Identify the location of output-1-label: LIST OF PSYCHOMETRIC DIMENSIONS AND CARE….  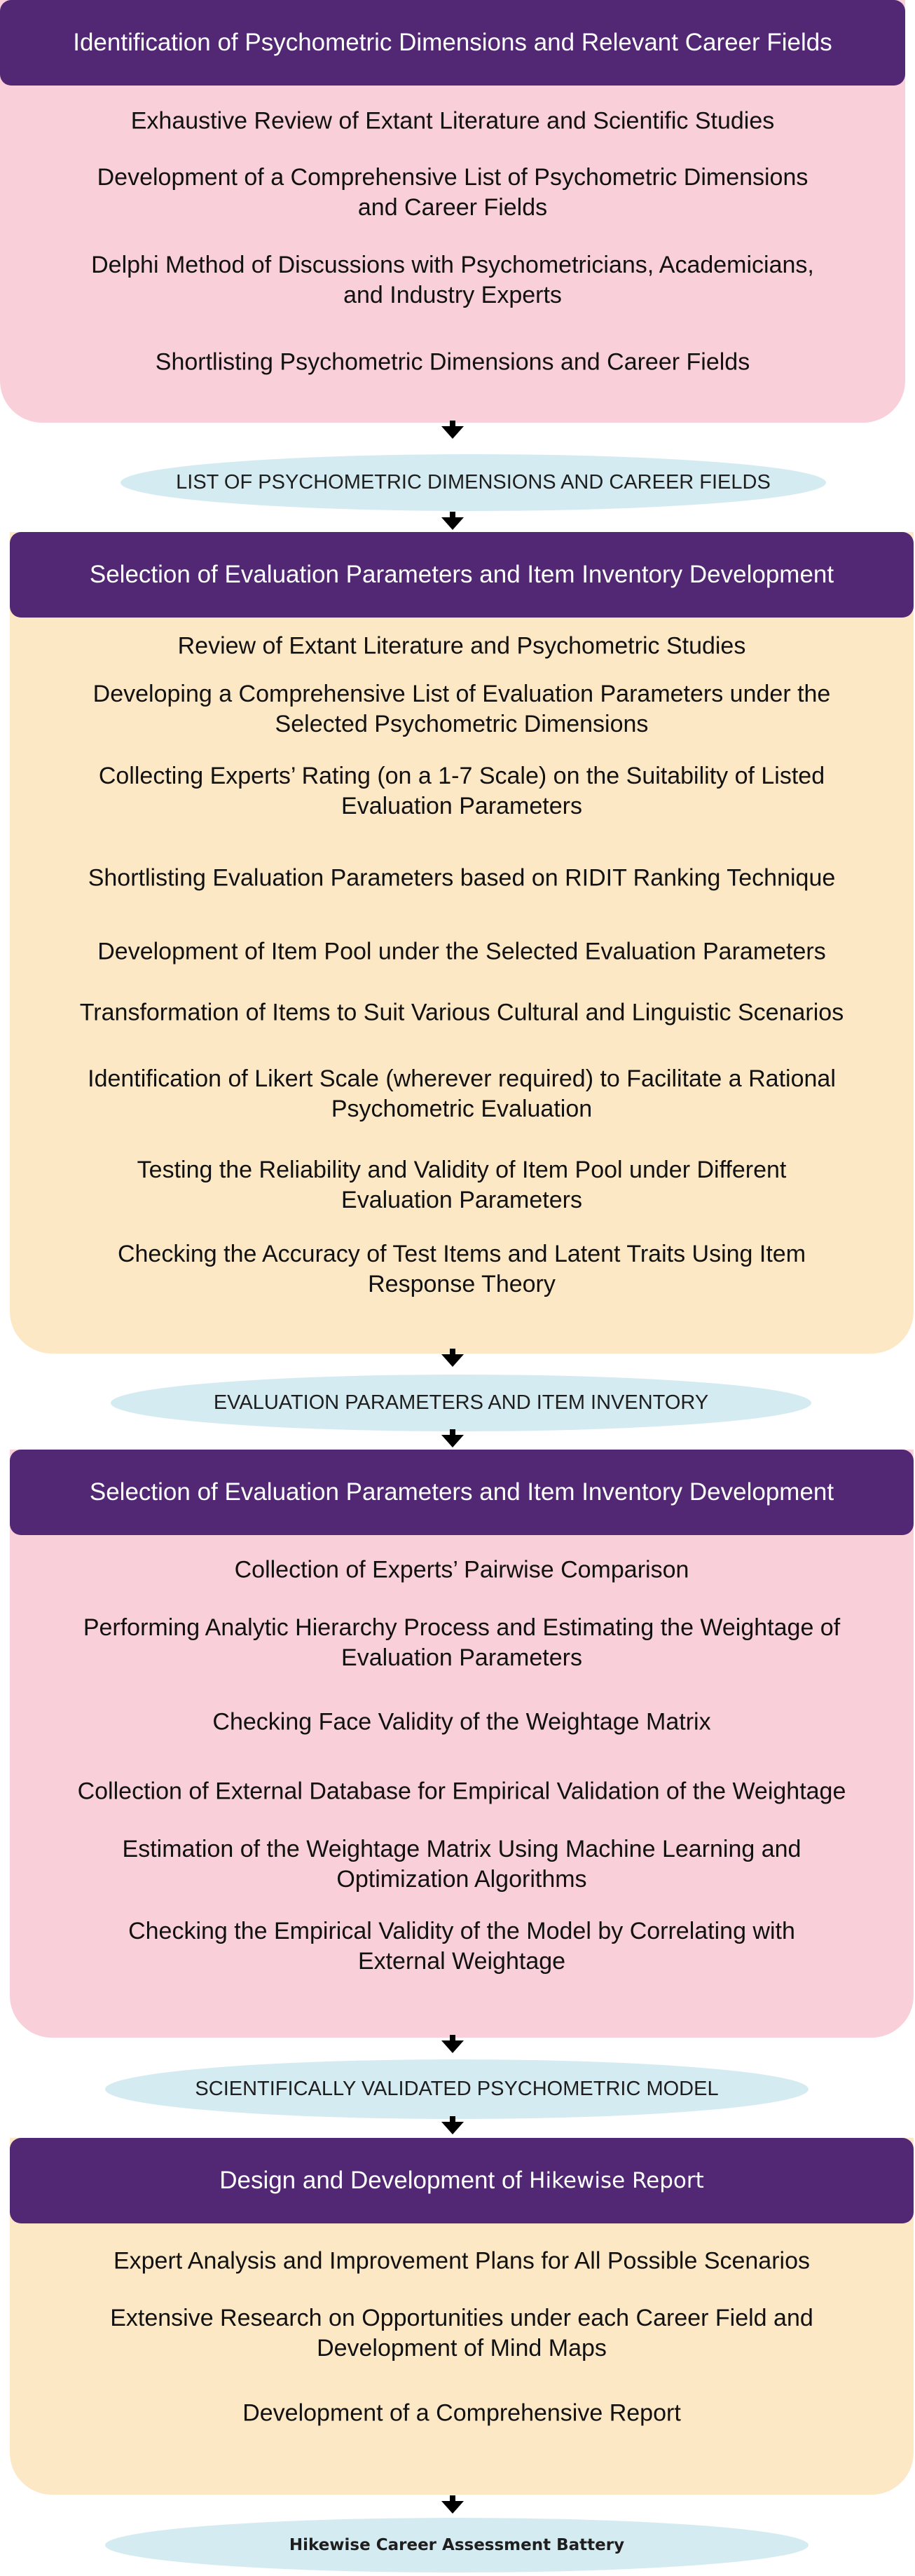
(473, 482).